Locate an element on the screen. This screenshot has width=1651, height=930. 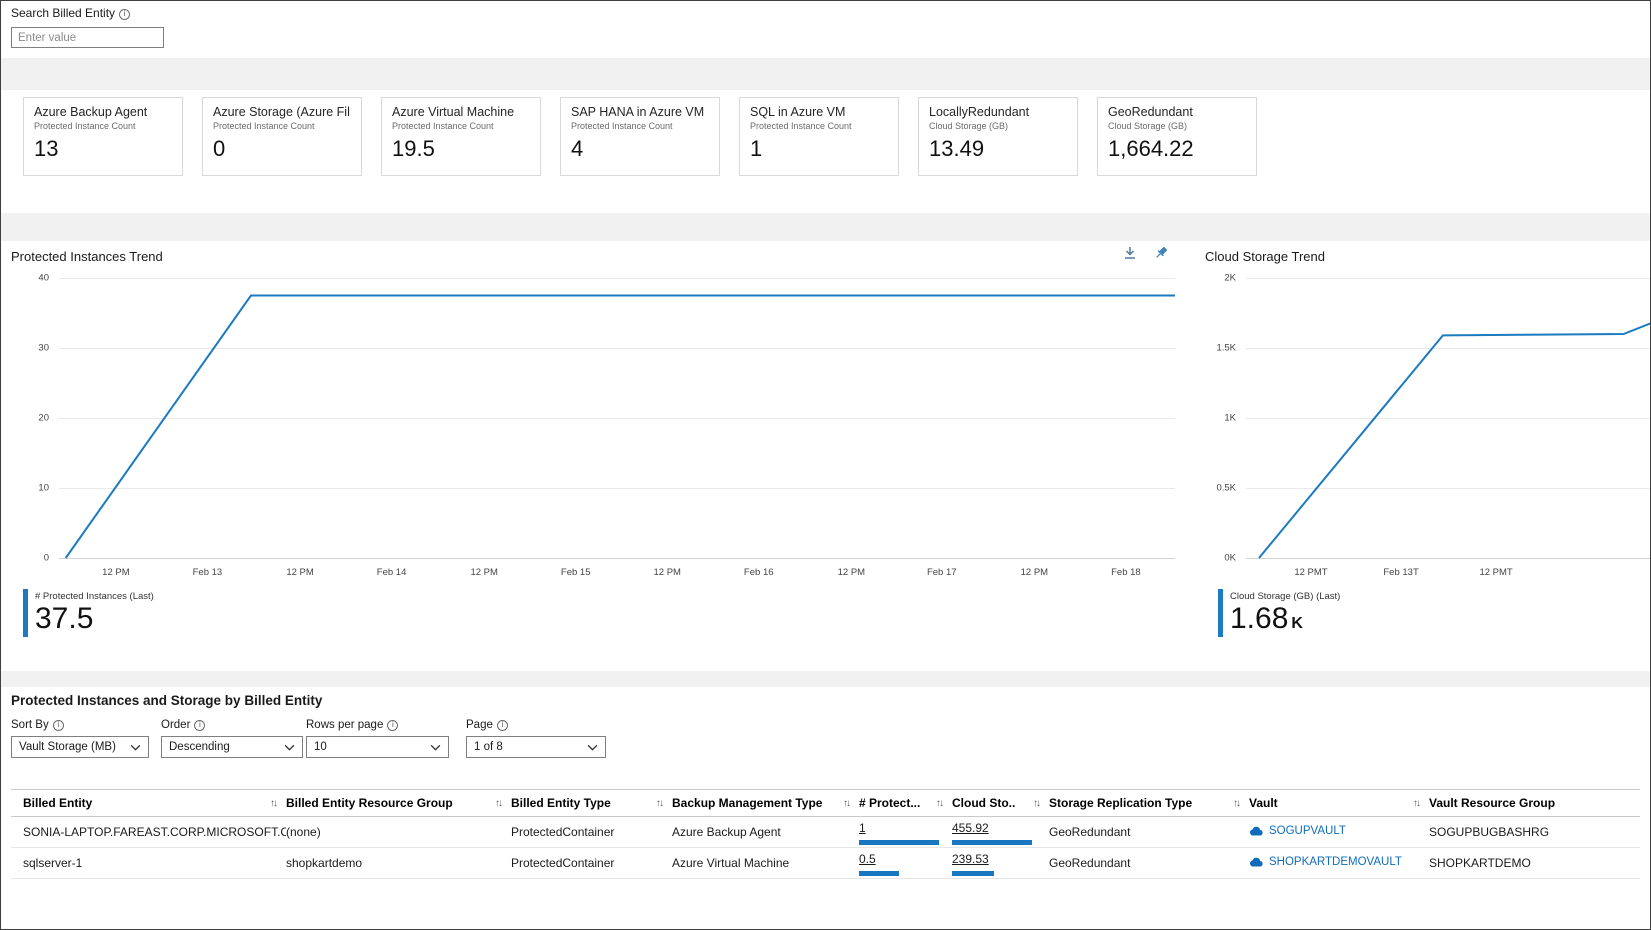
column-label: Vault is located at coordinates (1263, 803).